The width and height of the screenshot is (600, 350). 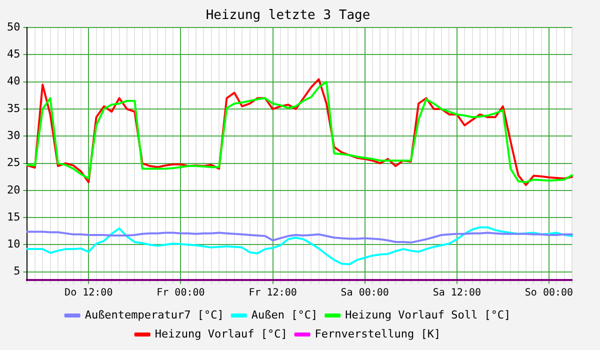 I want to click on legend-label: Außen [°C], so click(x=284, y=315).